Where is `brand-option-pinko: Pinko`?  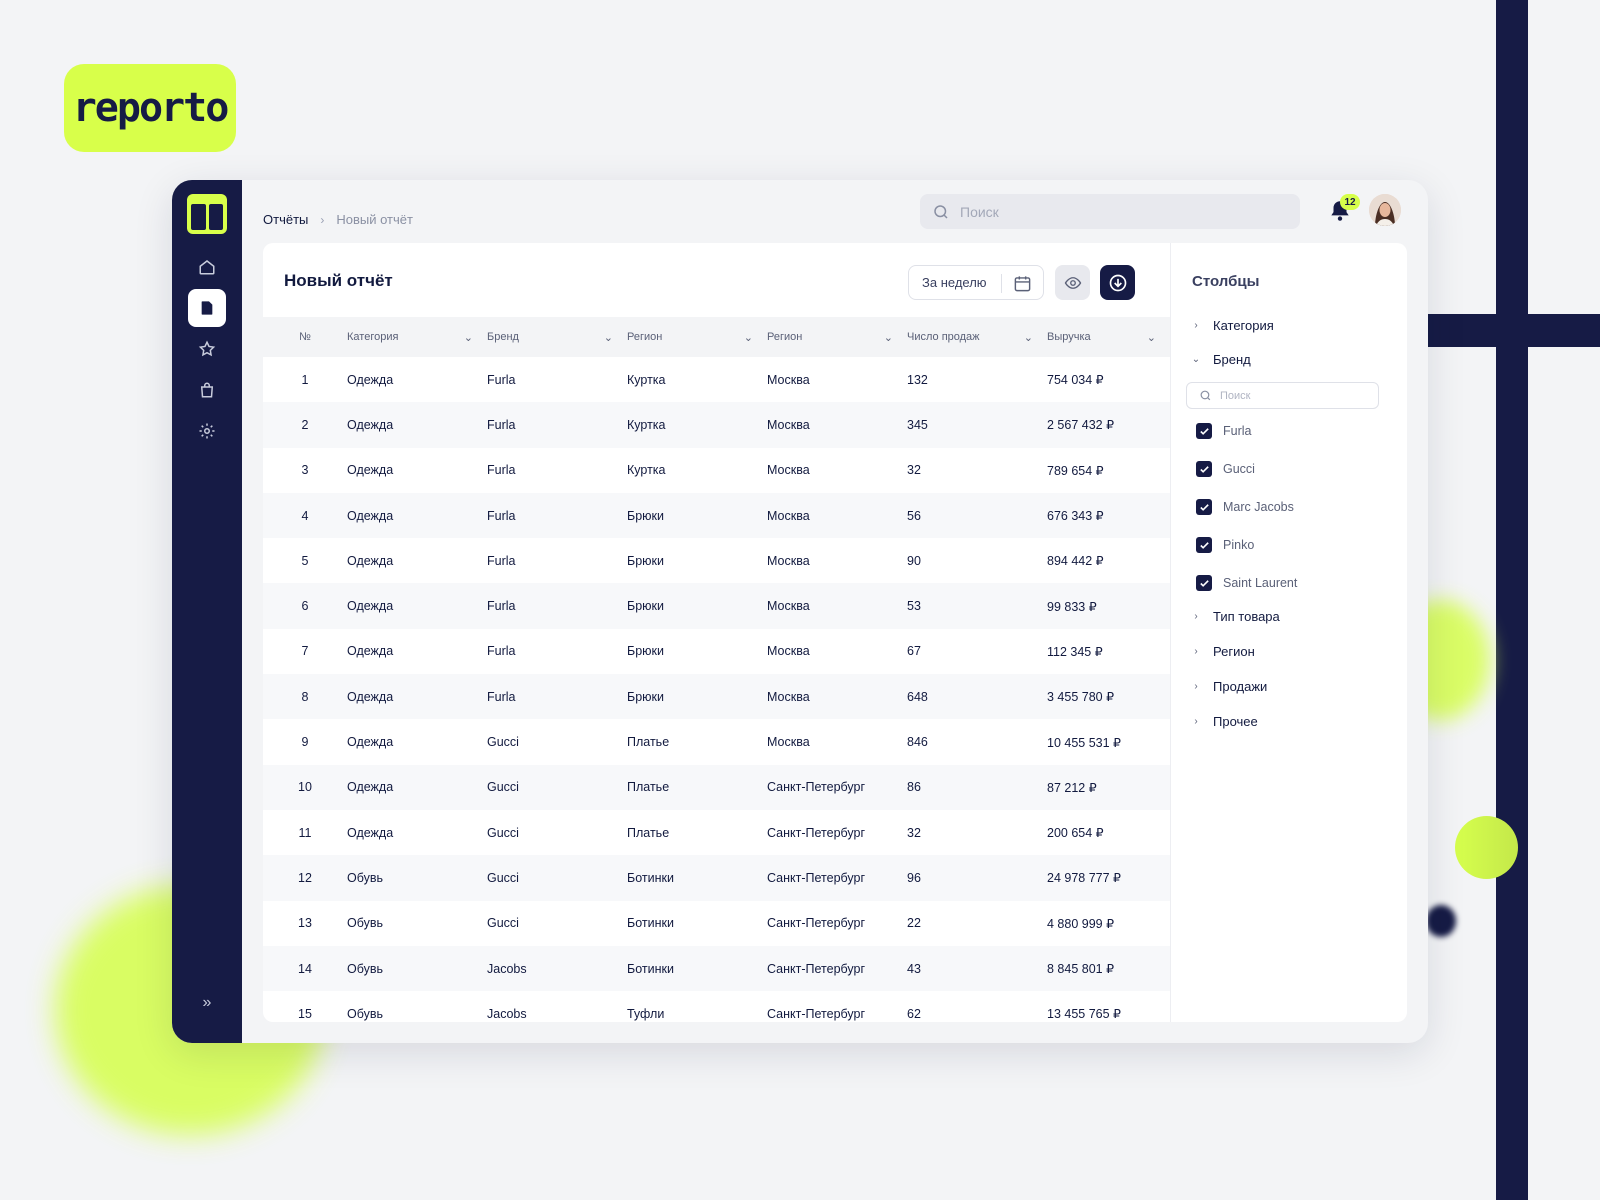
brand-option-pinko: Pinko is located at coordinates (1225, 545).